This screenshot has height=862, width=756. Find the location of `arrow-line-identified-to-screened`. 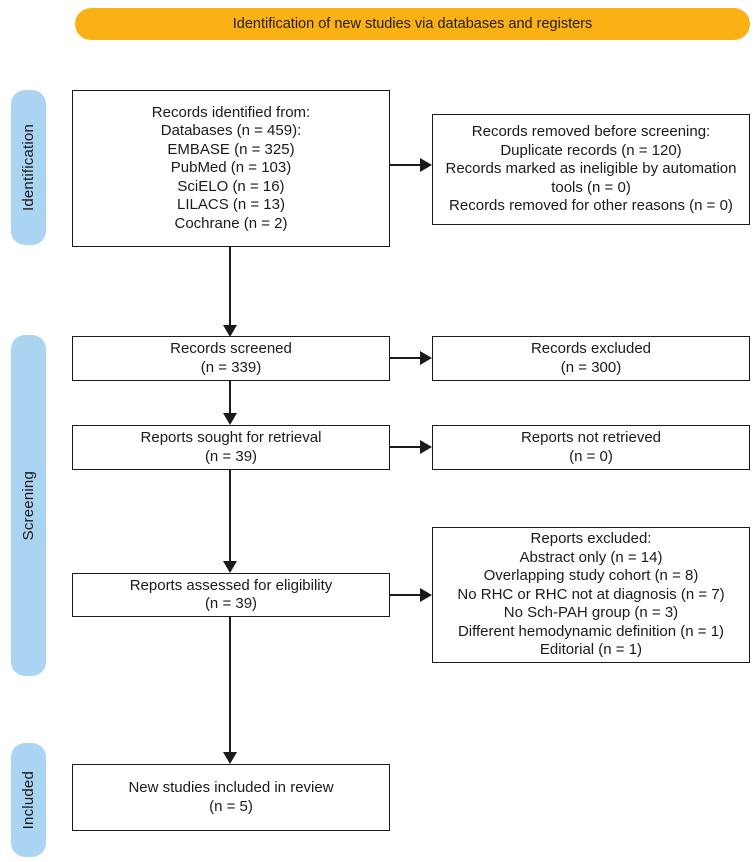

arrow-line-identified-to-screened is located at coordinates (230, 286).